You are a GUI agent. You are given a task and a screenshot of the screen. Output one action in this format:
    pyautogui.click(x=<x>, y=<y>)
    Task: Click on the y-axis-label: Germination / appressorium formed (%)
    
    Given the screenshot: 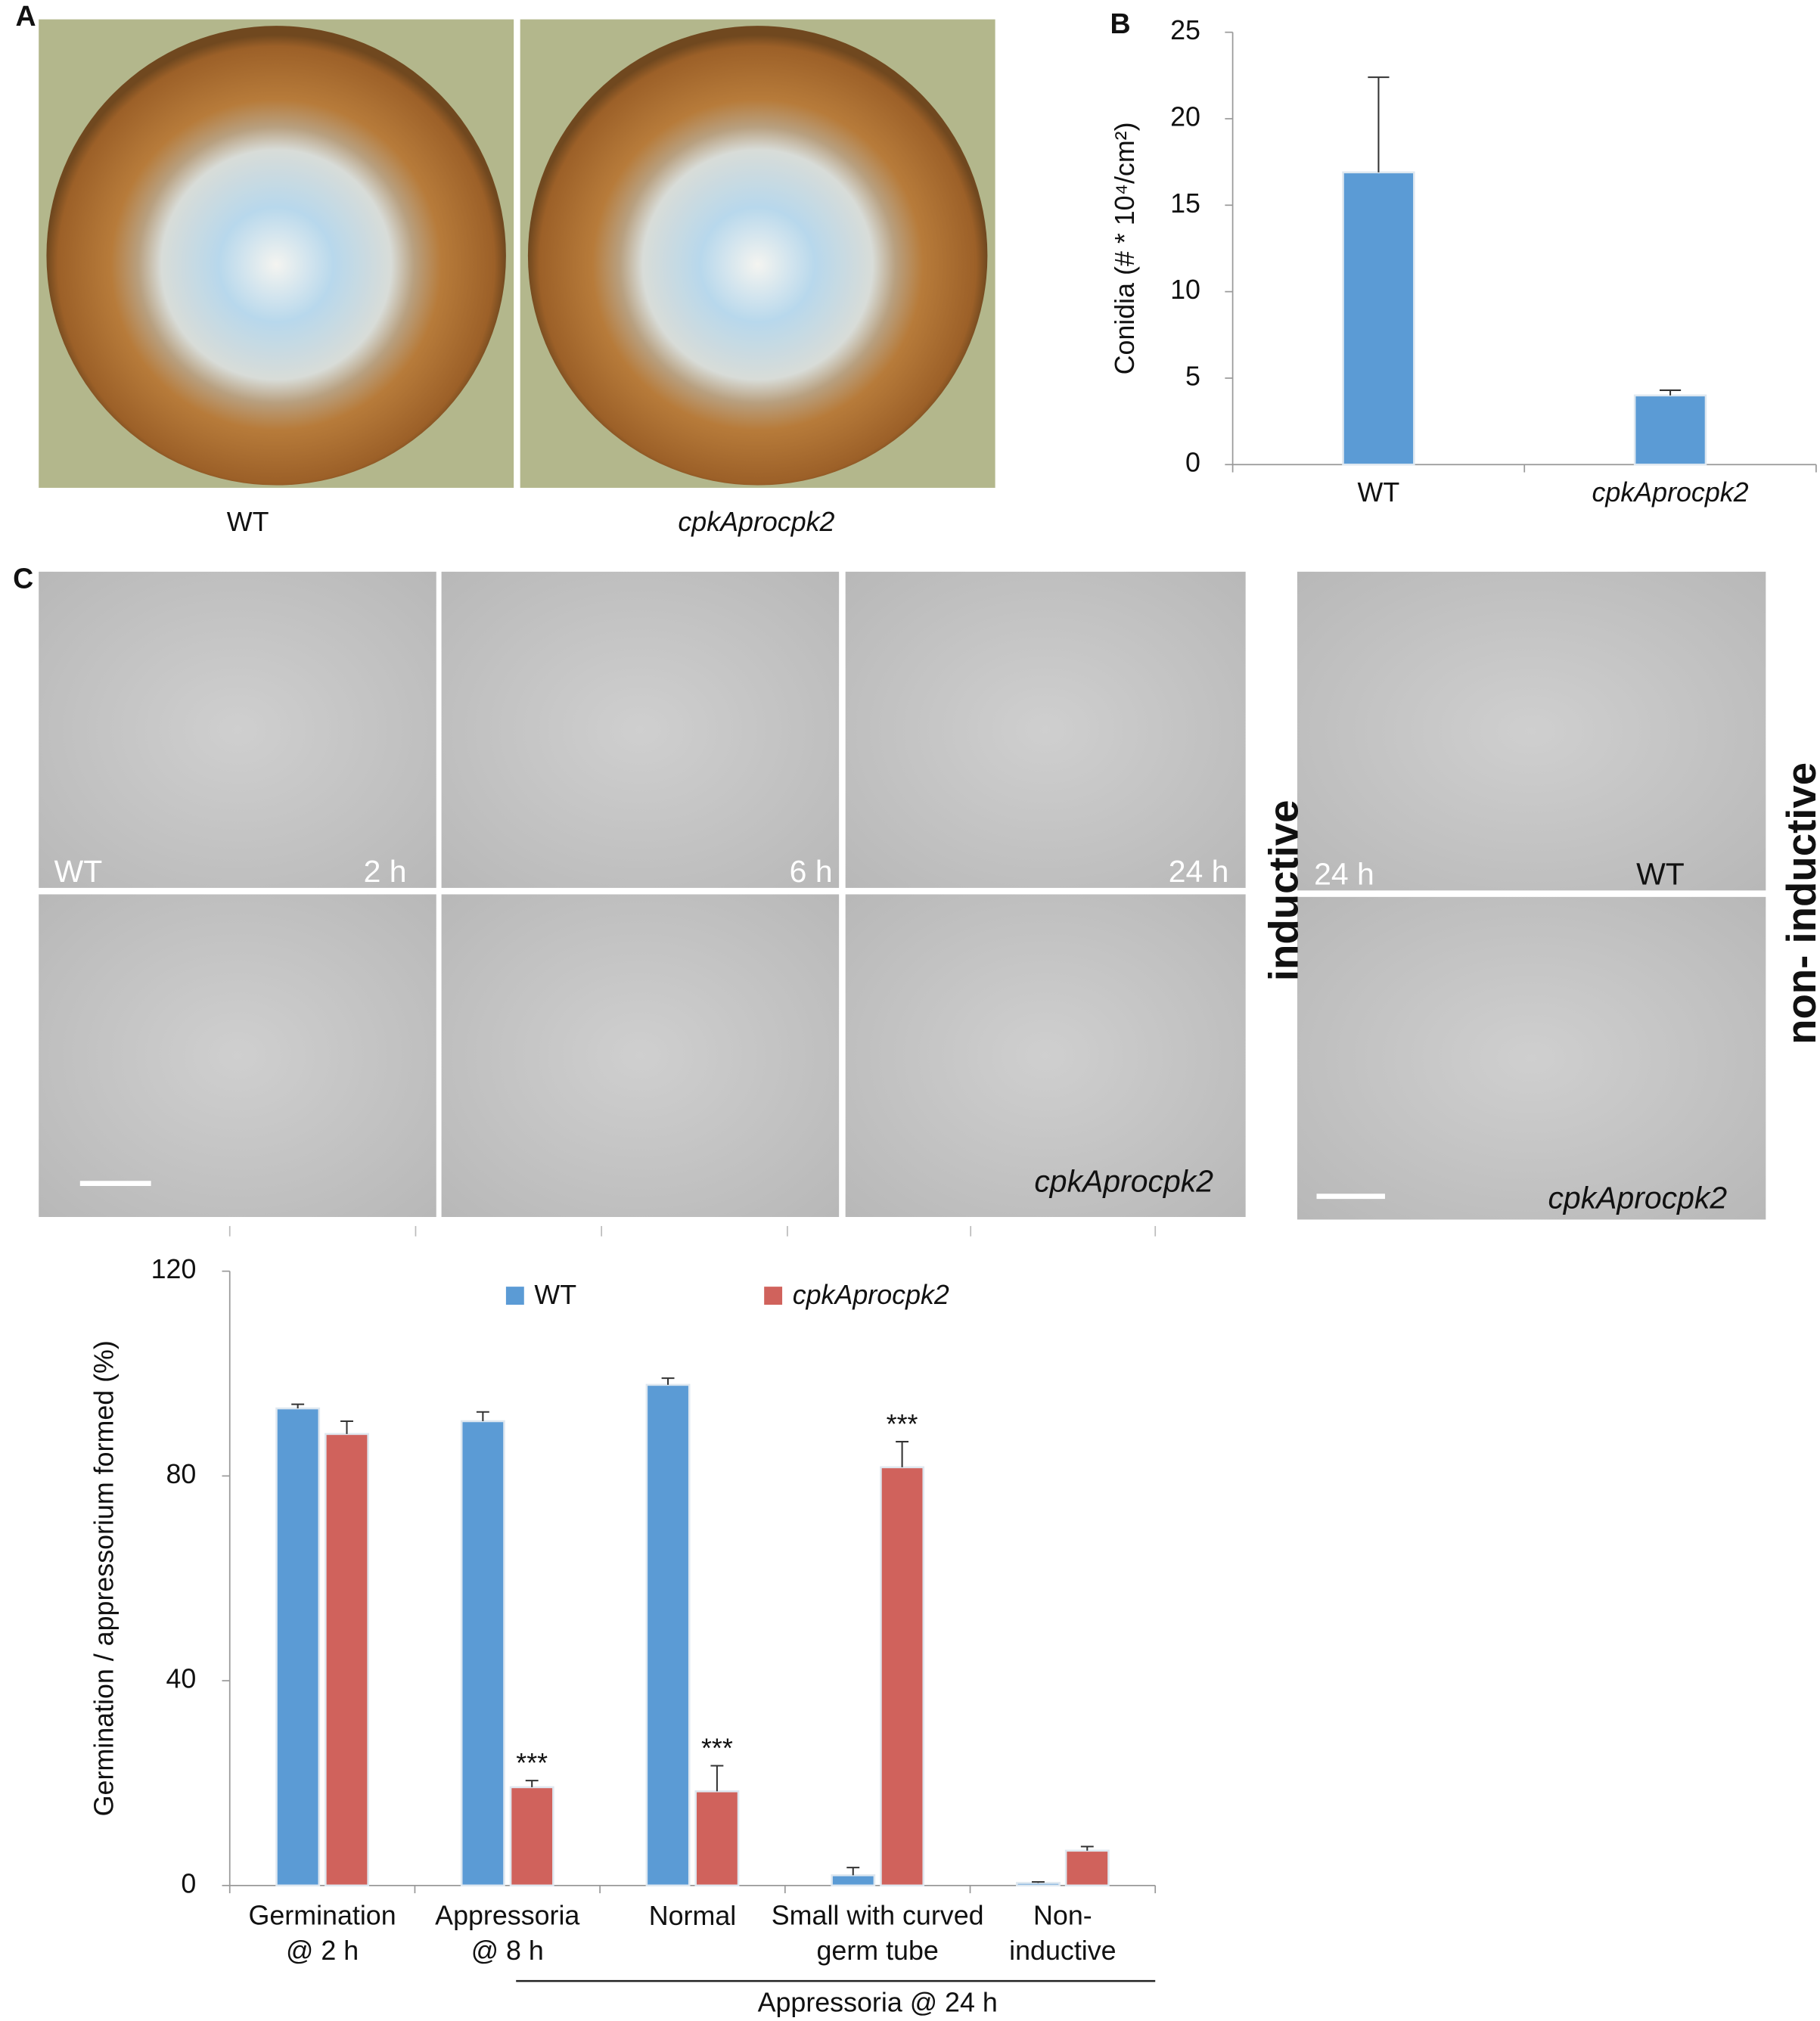 What is the action you would take?
    pyautogui.click(x=104, y=1578)
    